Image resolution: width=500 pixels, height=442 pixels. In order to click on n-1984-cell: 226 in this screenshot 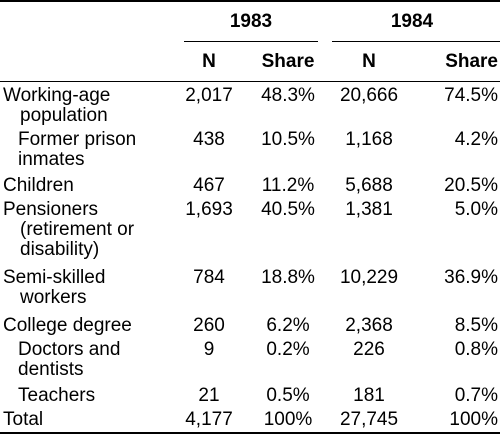, I will do `click(369, 349)`.